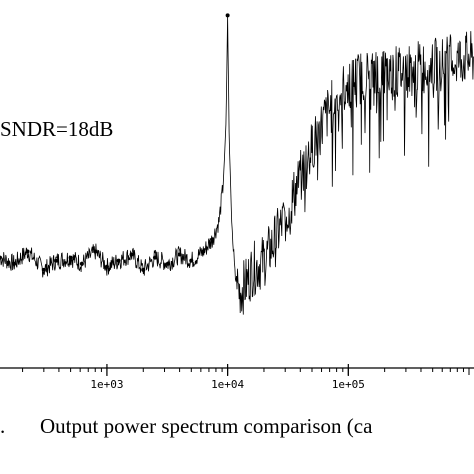  I want to click on x-axis-minor-ticks, so click(246, 371).